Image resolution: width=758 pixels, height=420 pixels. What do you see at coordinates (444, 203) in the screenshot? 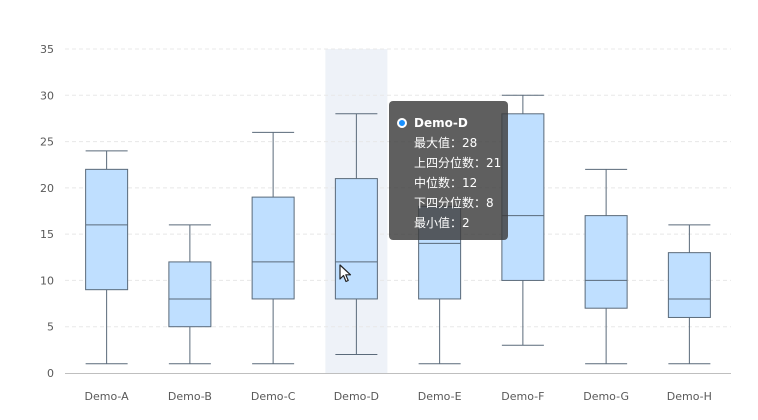
I see `tooltip-row-label: 下四分位数` at bounding box center [444, 203].